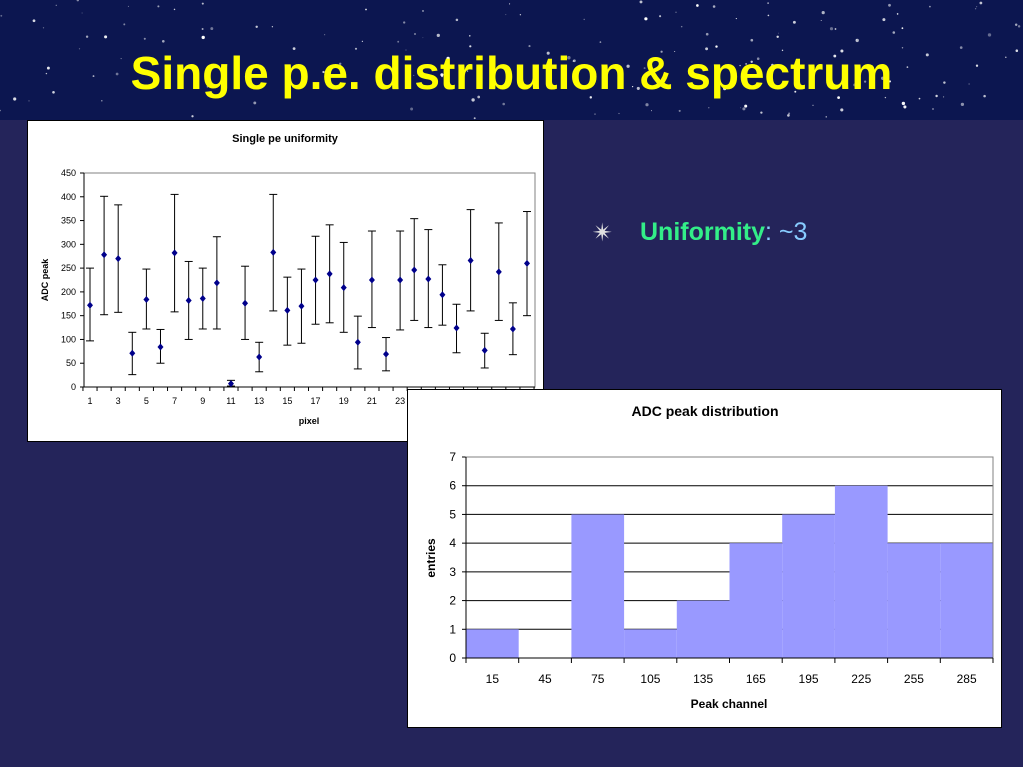  Describe the element at coordinates (89, 401) in the screenshot. I see `x-tick-label: 1` at that location.